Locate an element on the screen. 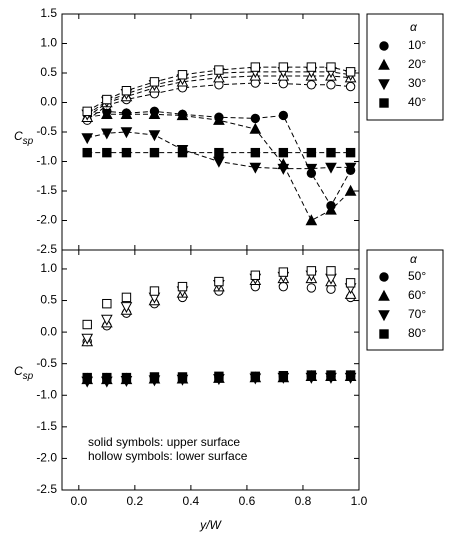  x-tick-label: 0.4 is located at coordinates (191, 501).